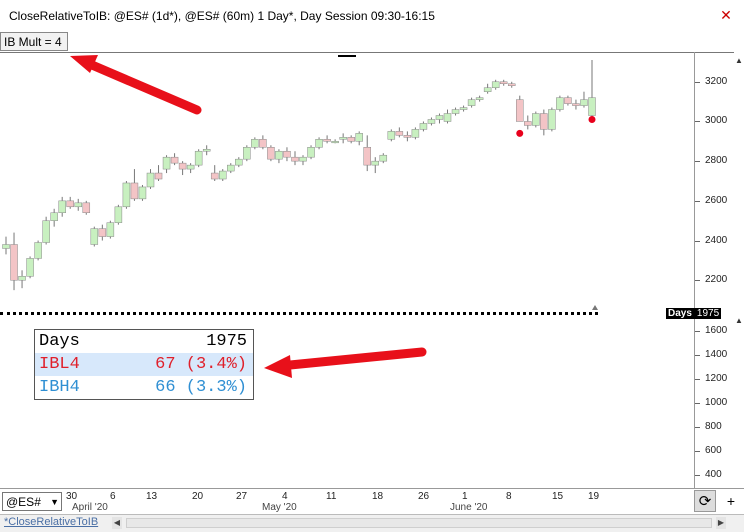  What do you see at coordinates (367, 52) in the screenshot?
I see `top-plot-divider` at bounding box center [367, 52].